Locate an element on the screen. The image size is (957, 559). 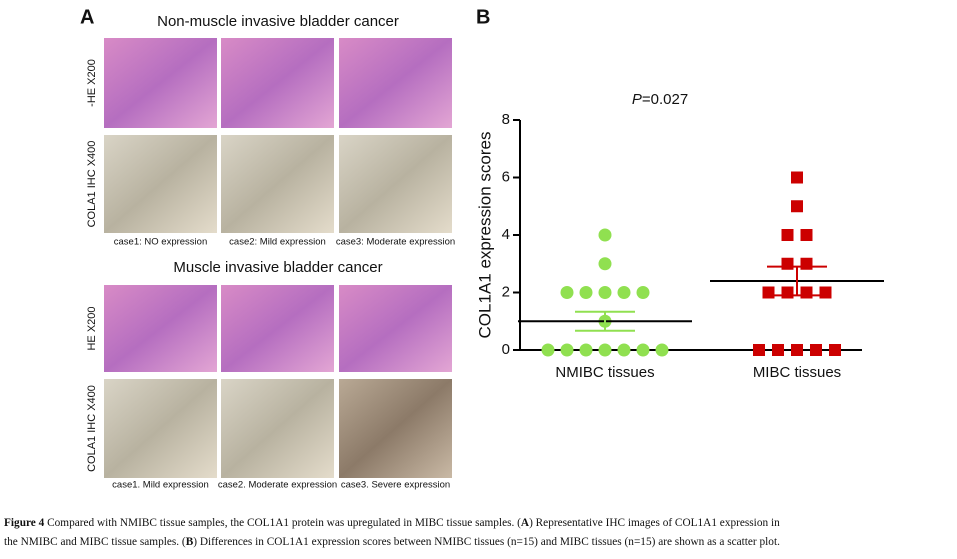
caption-segment: A is located at coordinates (525, 523).